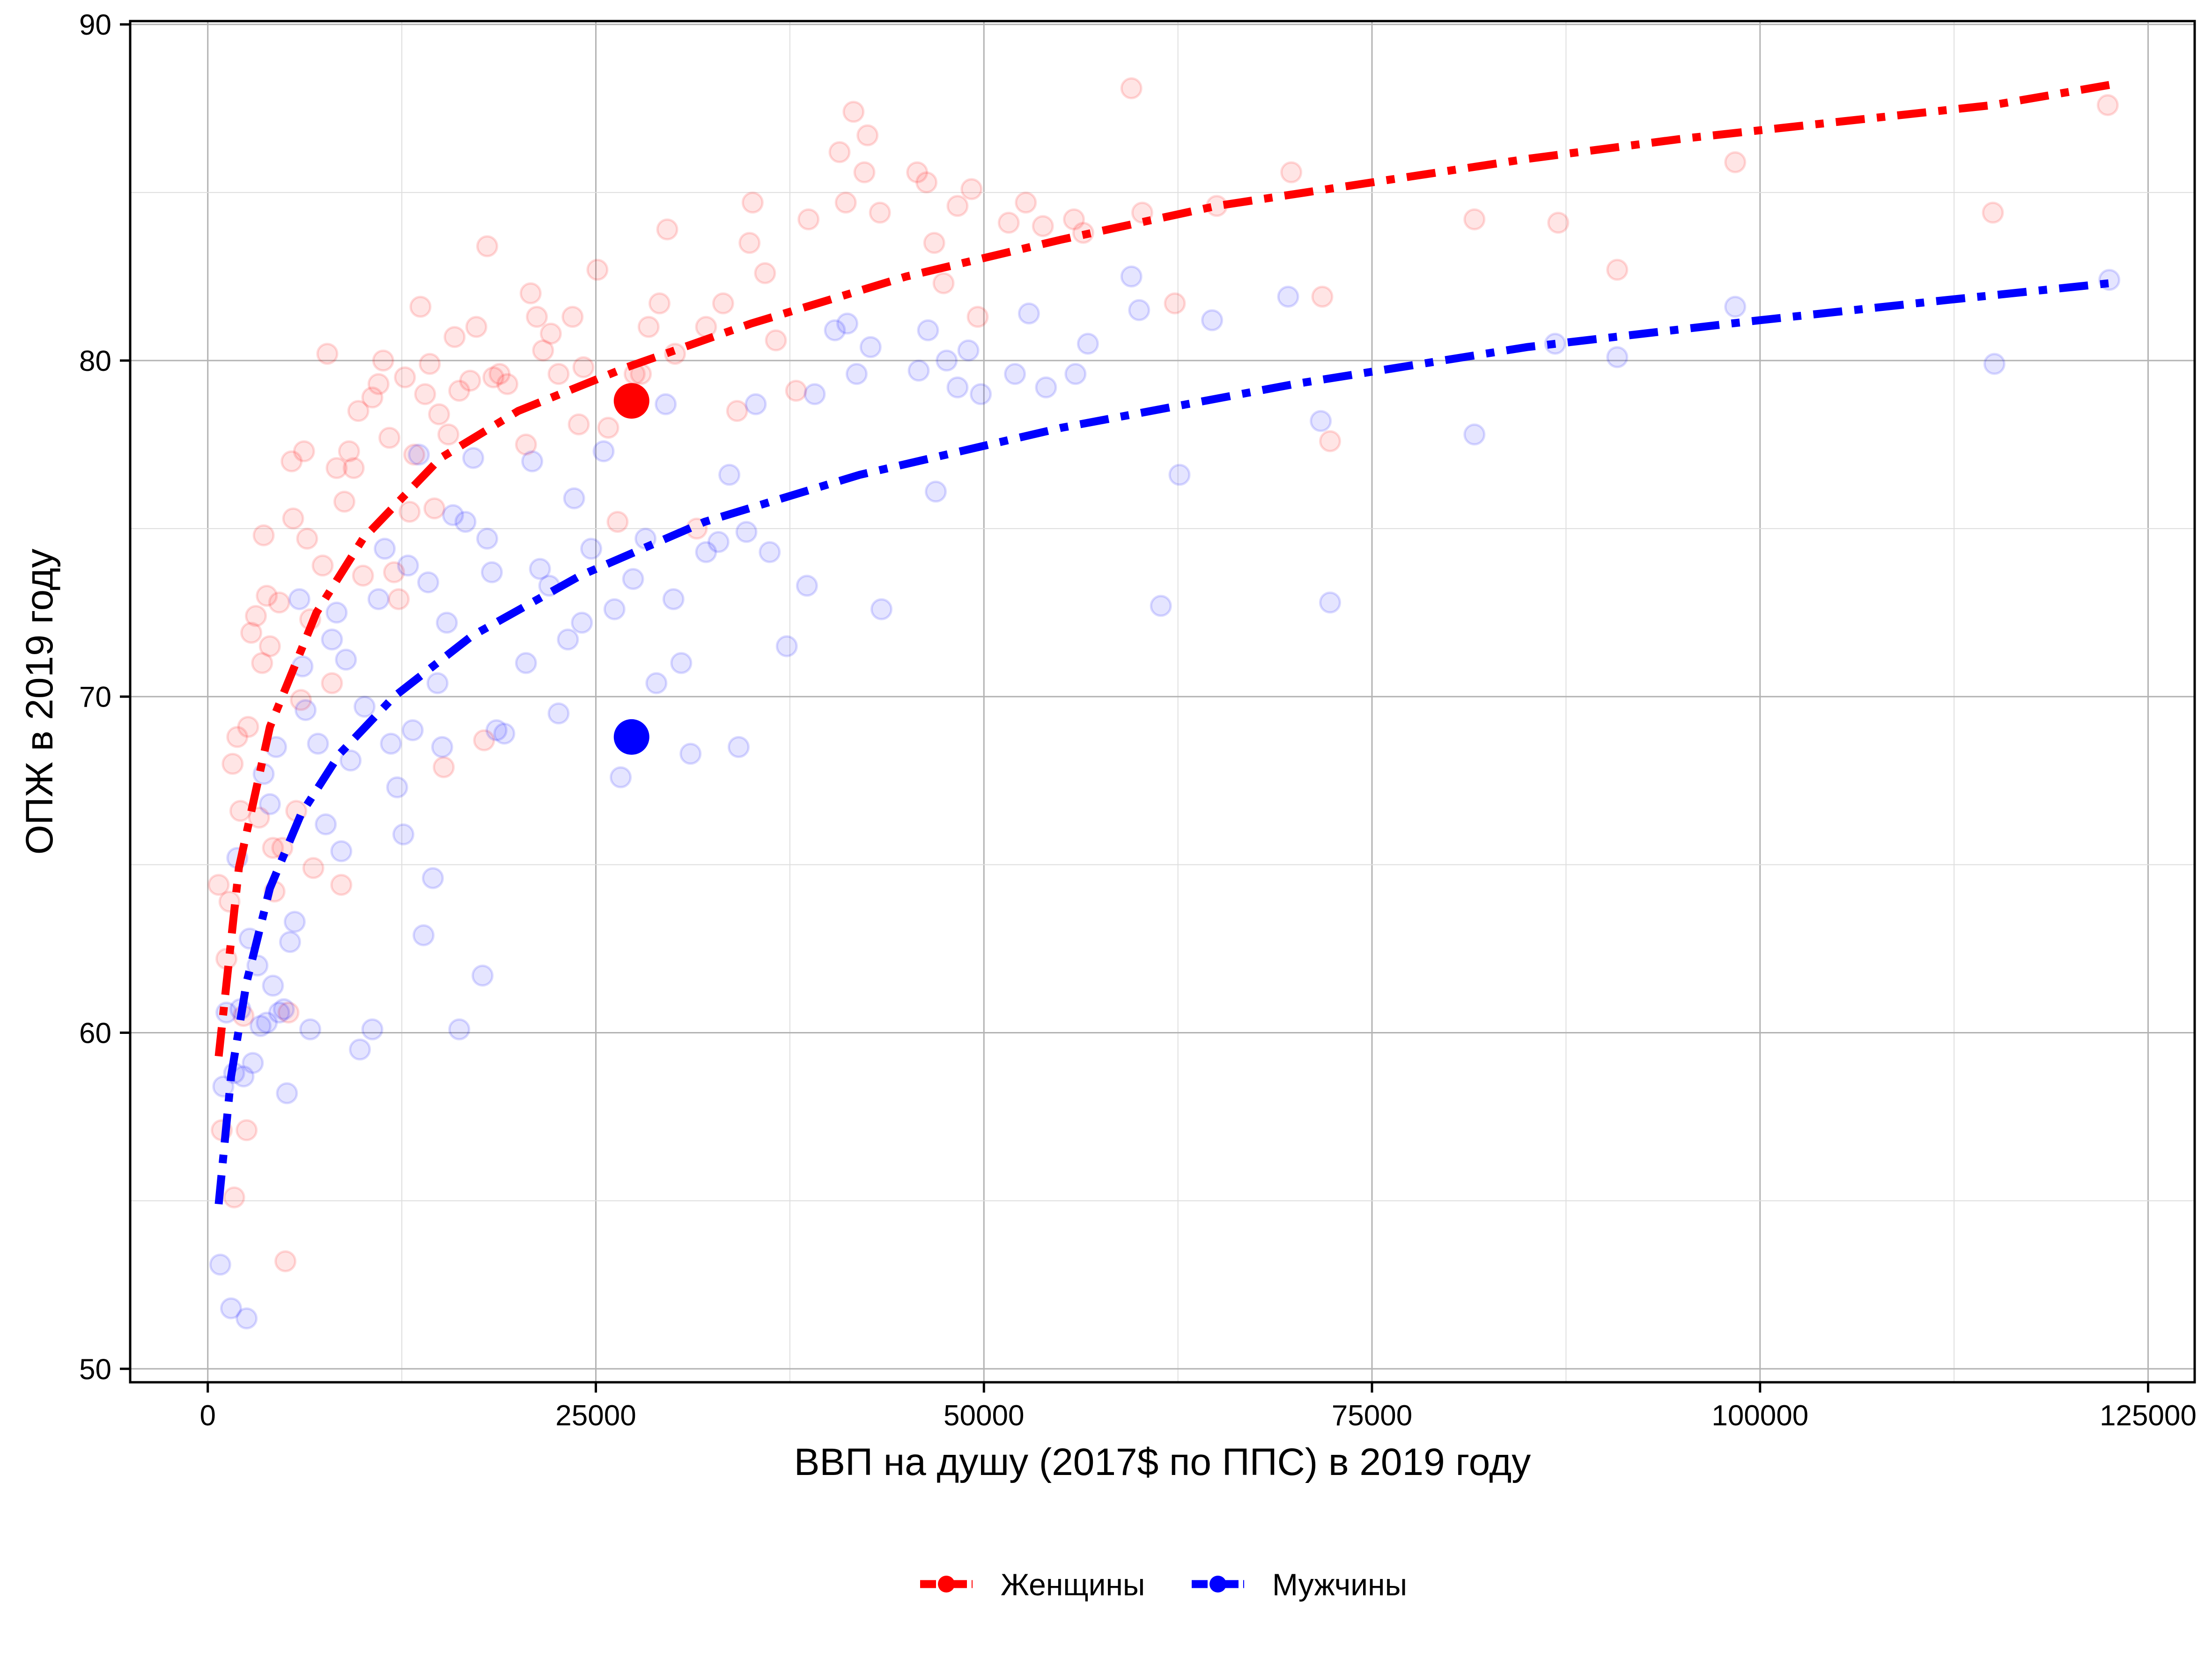  Describe the element at coordinates (2148, 1416) in the screenshot. I see `x-tick-label: 125000` at that location.